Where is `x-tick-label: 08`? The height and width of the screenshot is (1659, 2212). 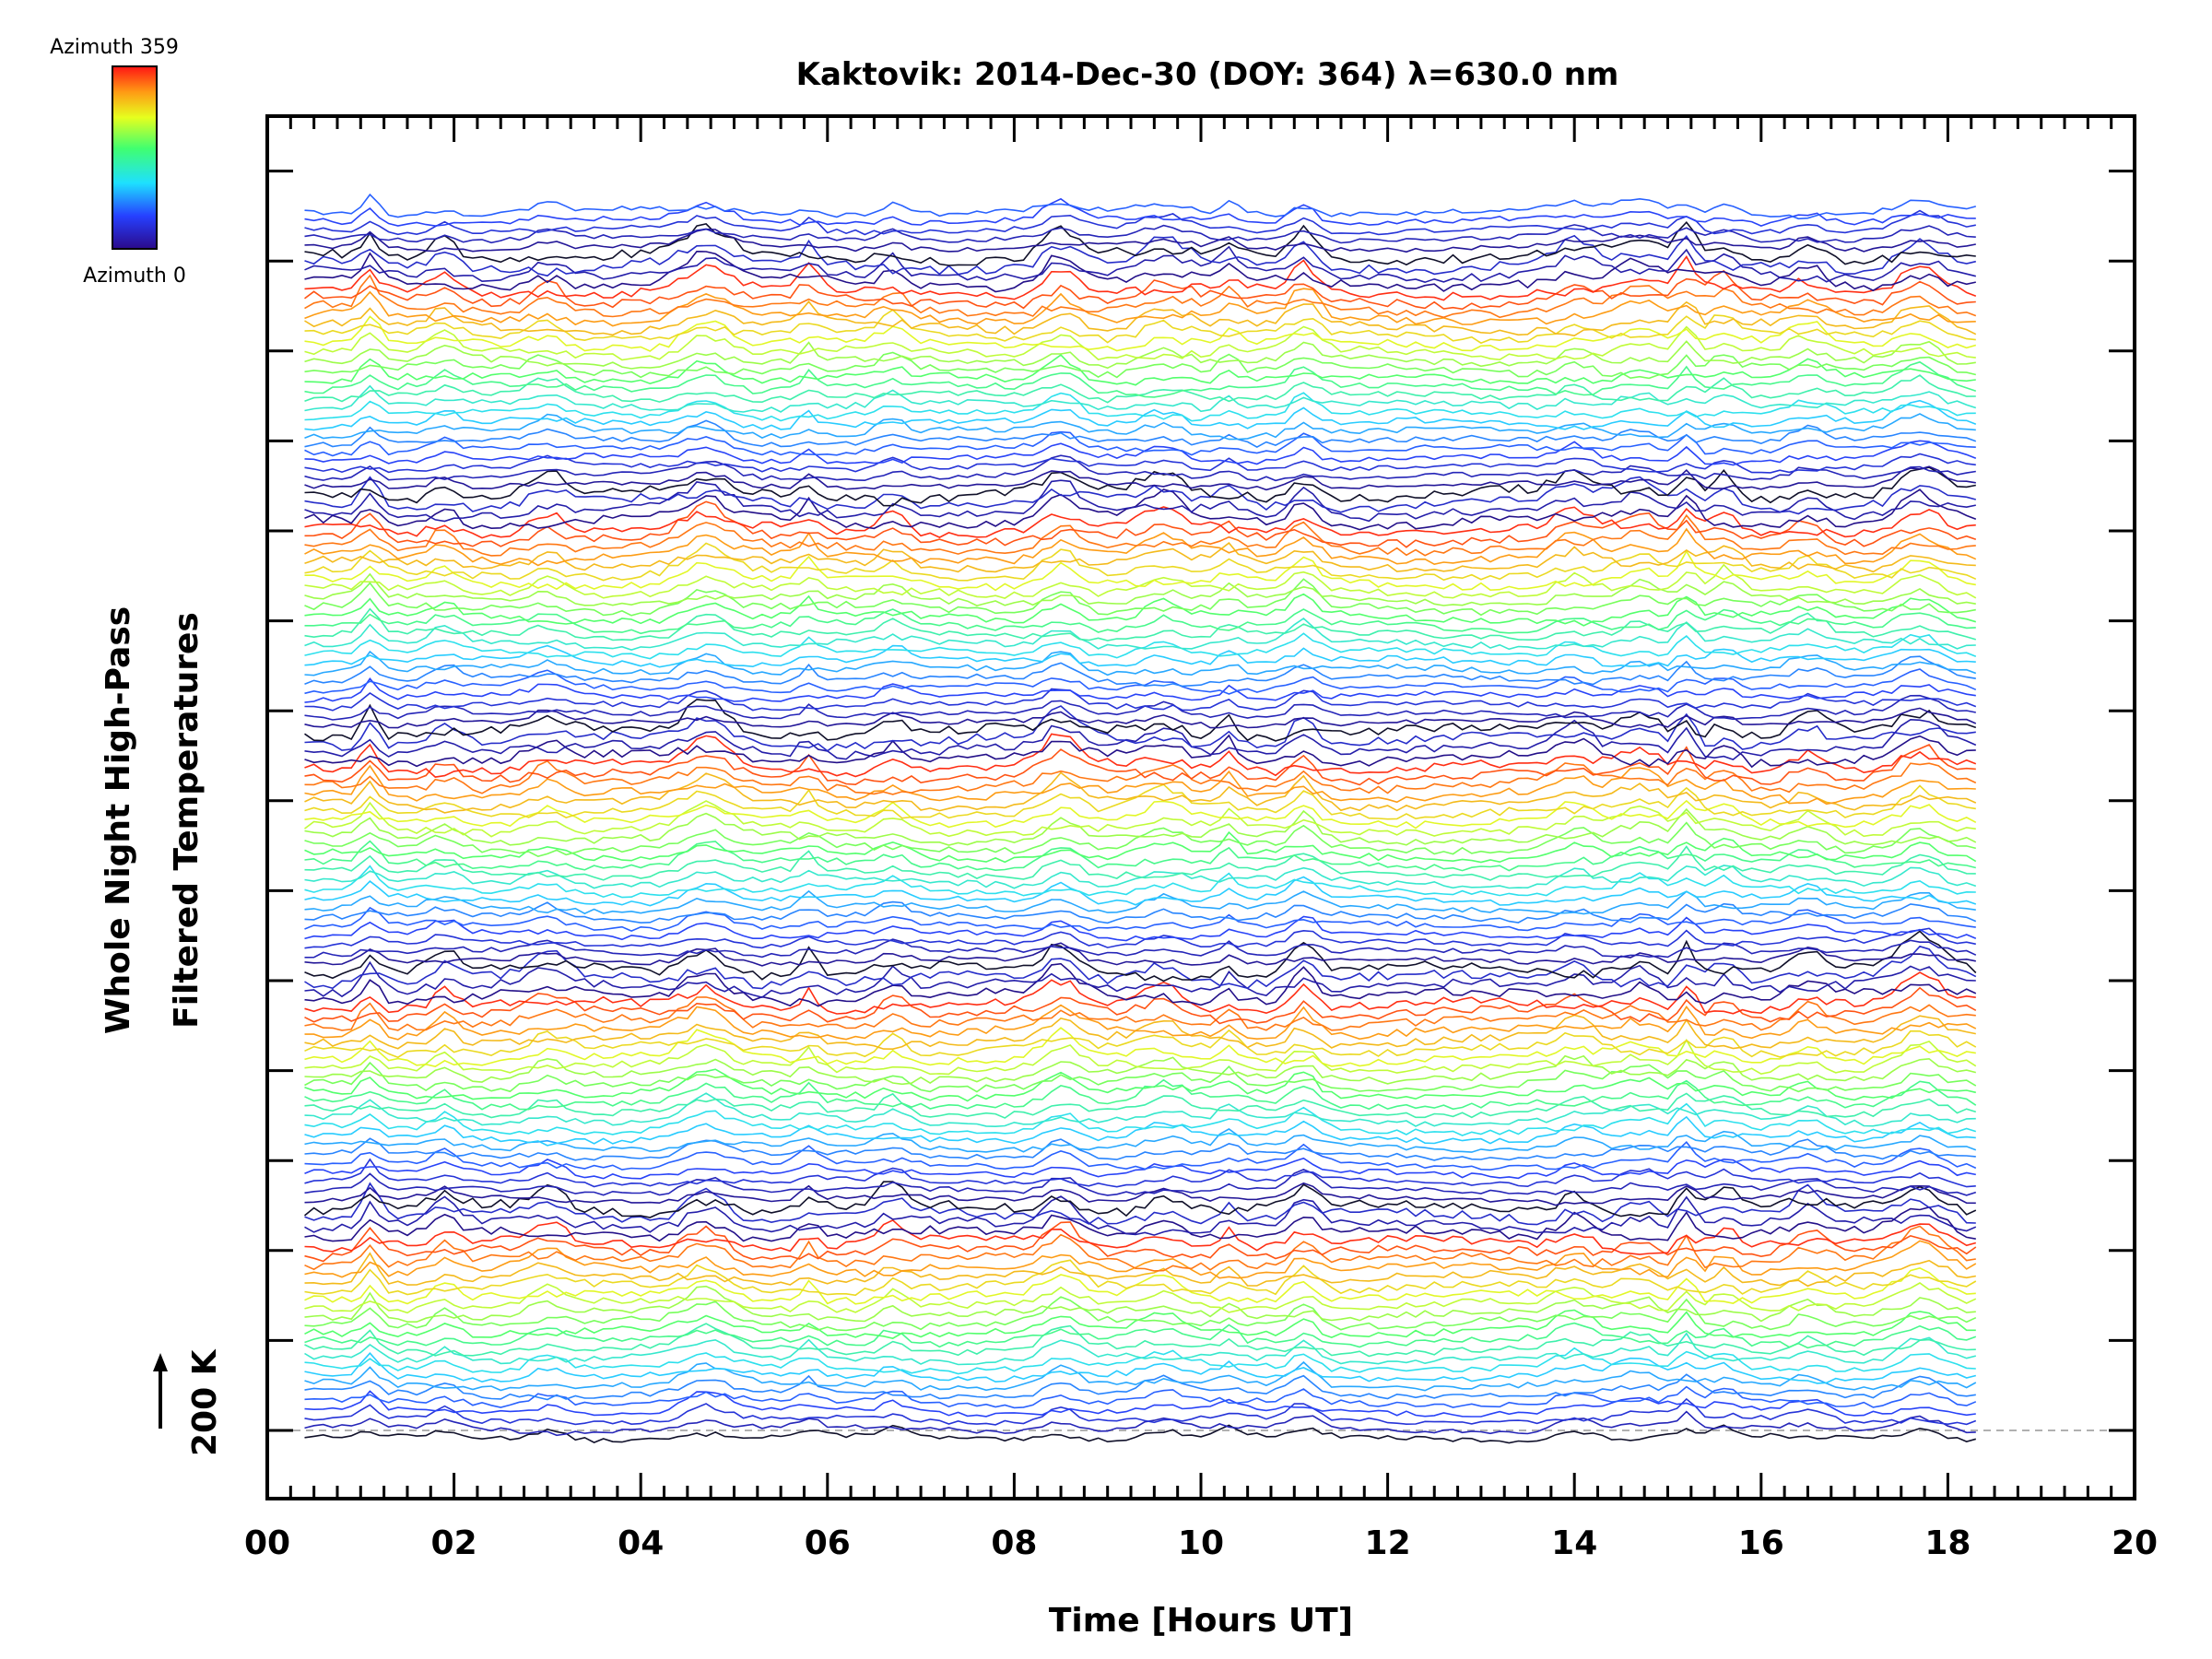
x-tick-label: 08 is located at coordinates (1014, 1543).